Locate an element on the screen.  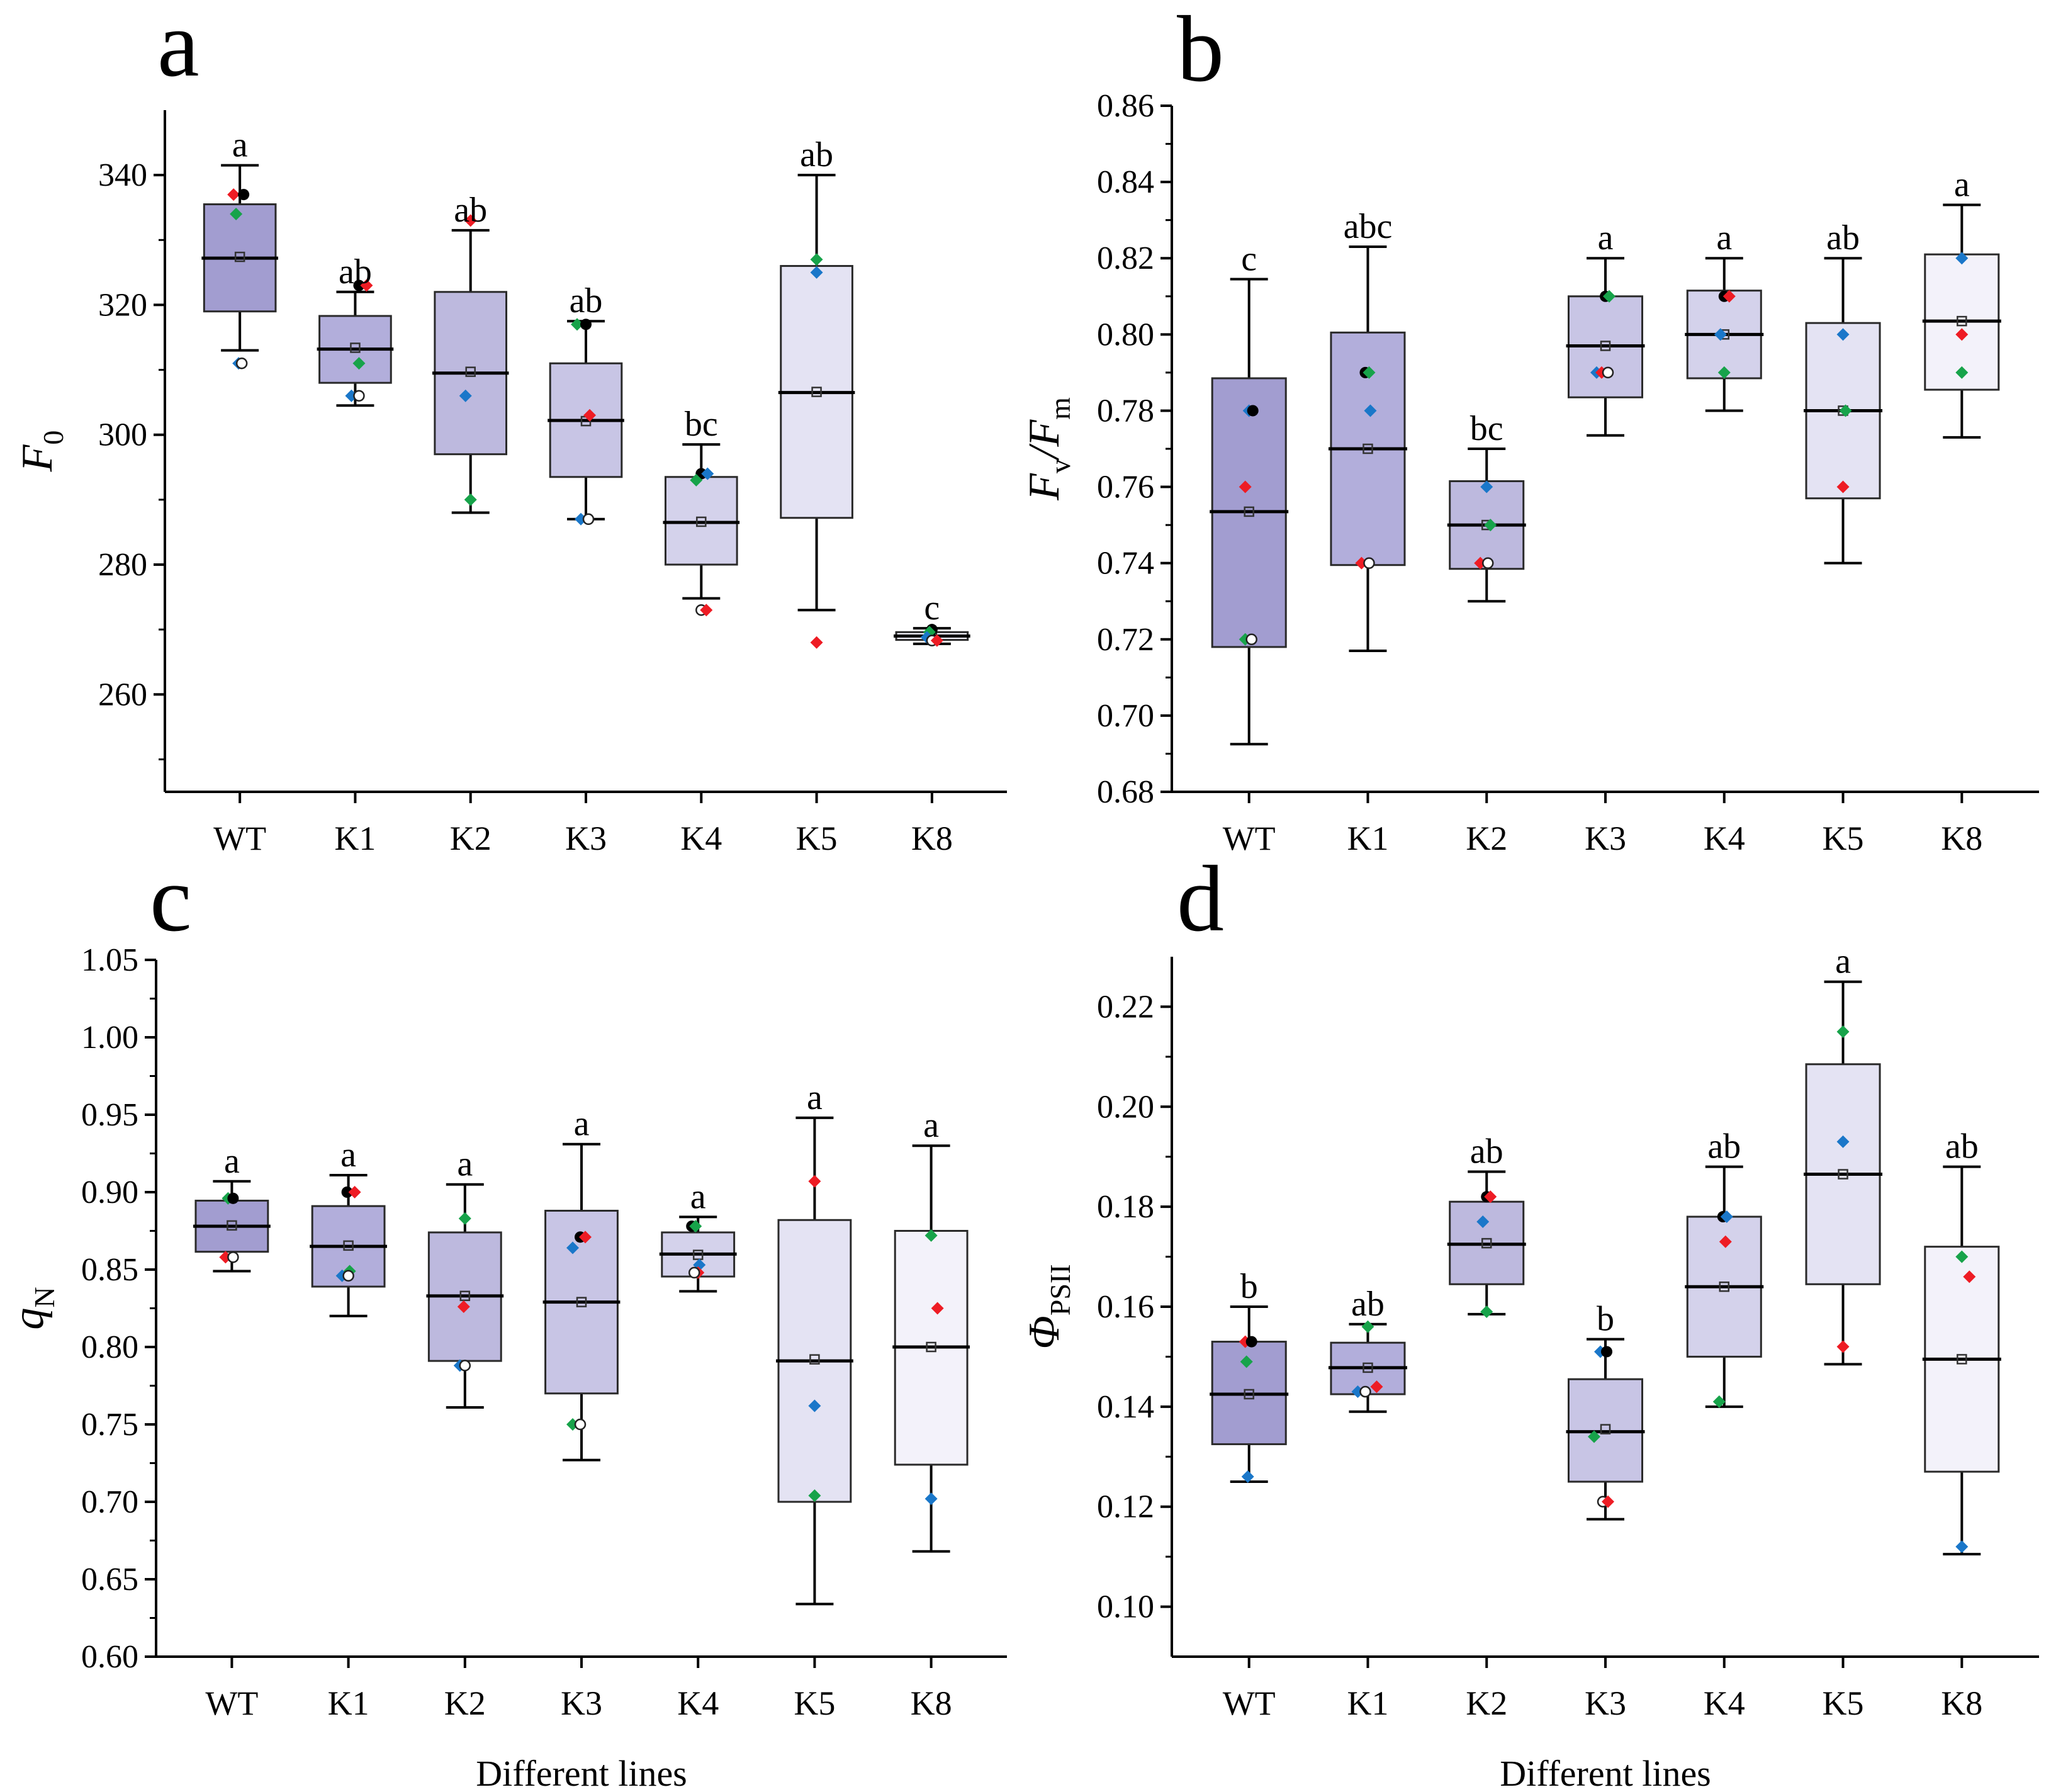
significance-label: c is located at coordinates (932, 608).